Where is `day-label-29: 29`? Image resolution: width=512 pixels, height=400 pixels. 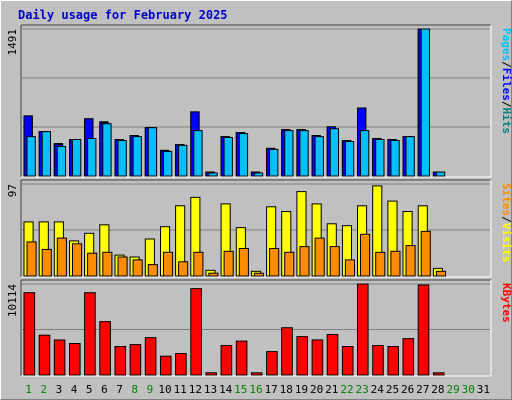
day-label-29: 29 is located at coordinates (452, 389).